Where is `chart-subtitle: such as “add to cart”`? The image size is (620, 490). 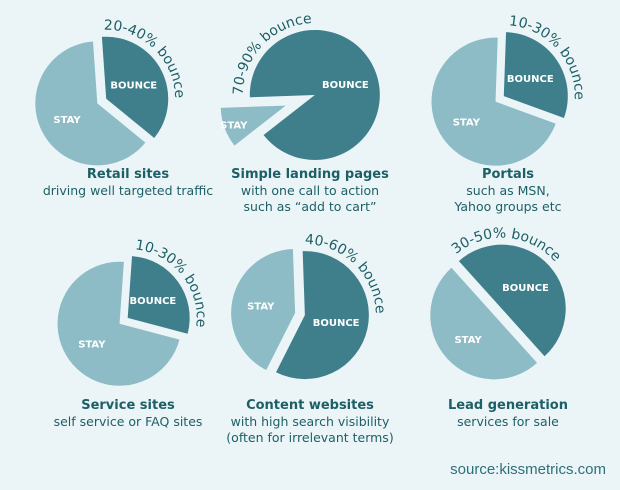 chart-subtitle: such as “add to cart” is located at coordinates (310, 206).